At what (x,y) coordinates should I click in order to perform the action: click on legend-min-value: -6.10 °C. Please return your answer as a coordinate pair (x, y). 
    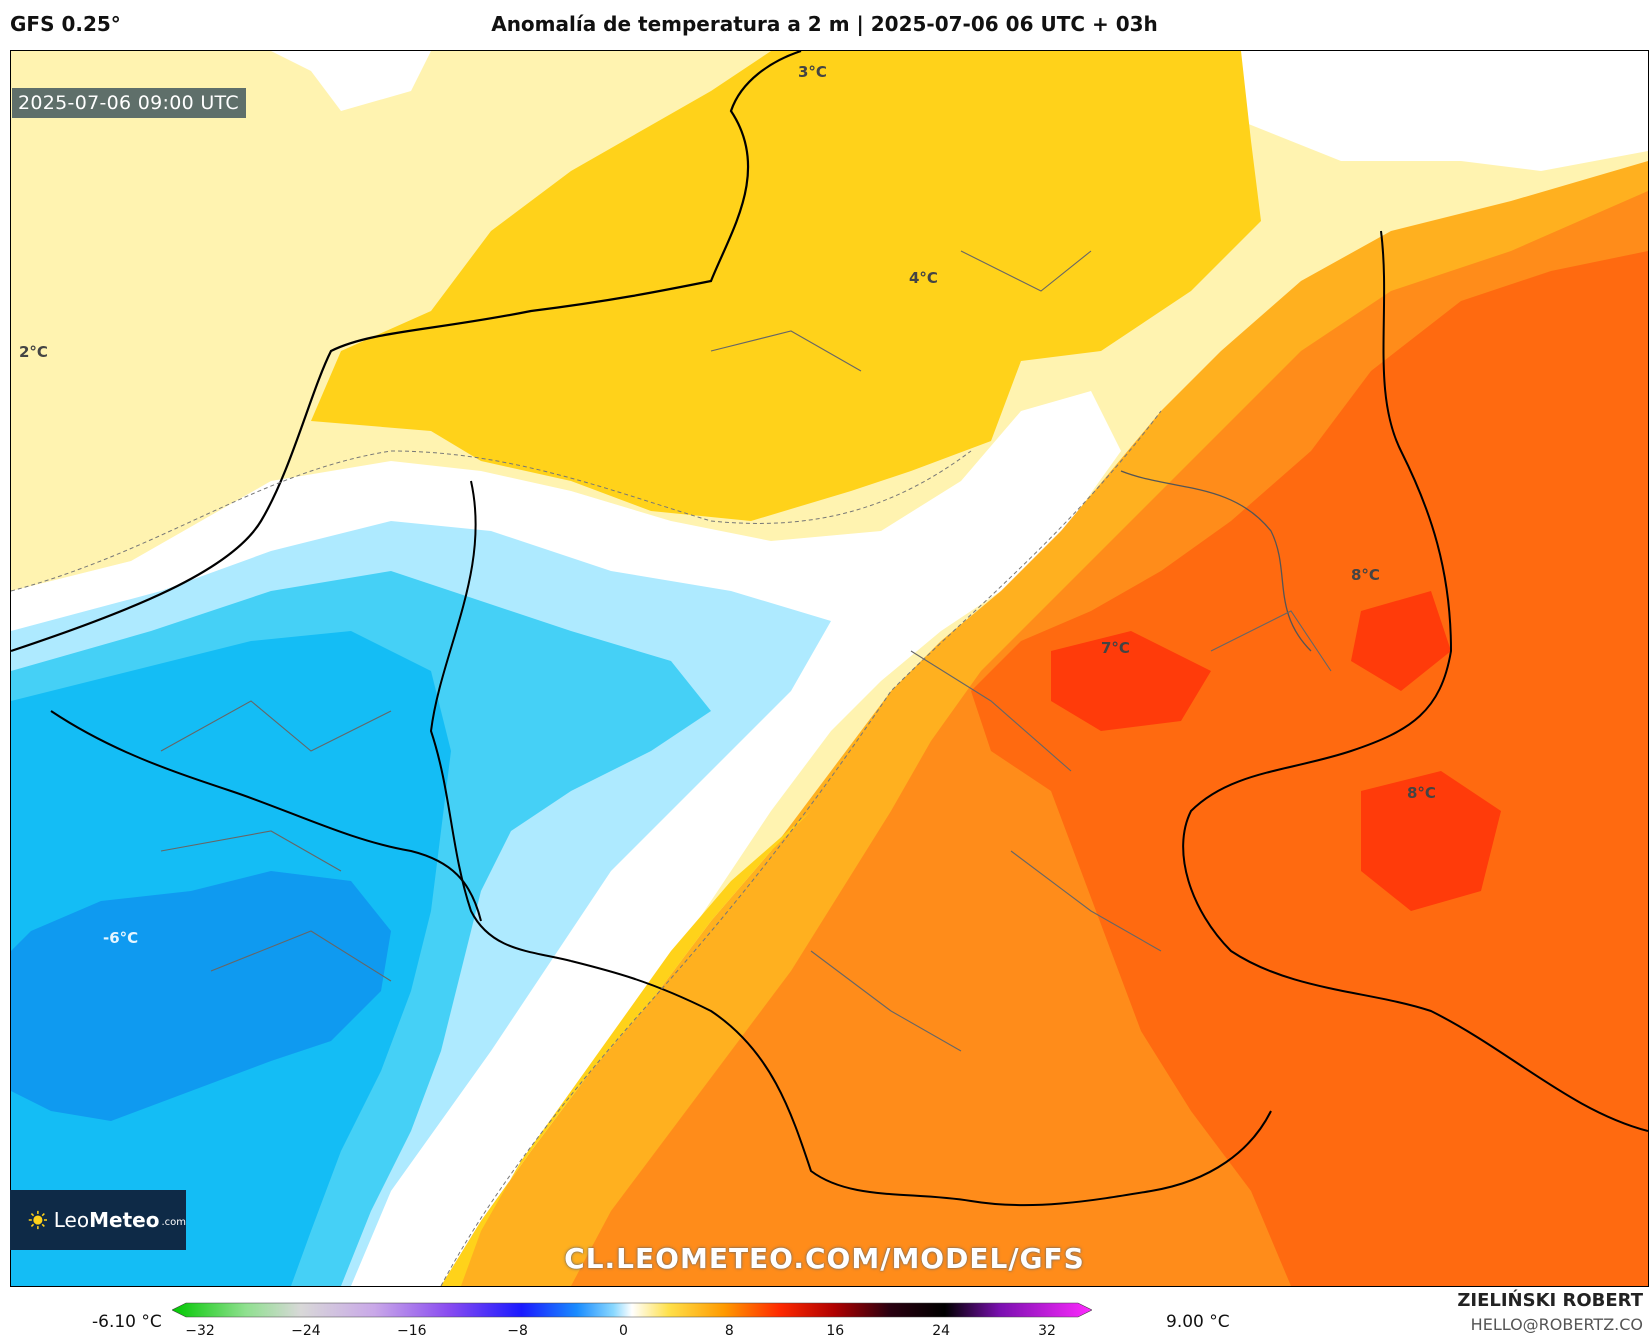
    Looking at the image, I should click on (127, 1322).